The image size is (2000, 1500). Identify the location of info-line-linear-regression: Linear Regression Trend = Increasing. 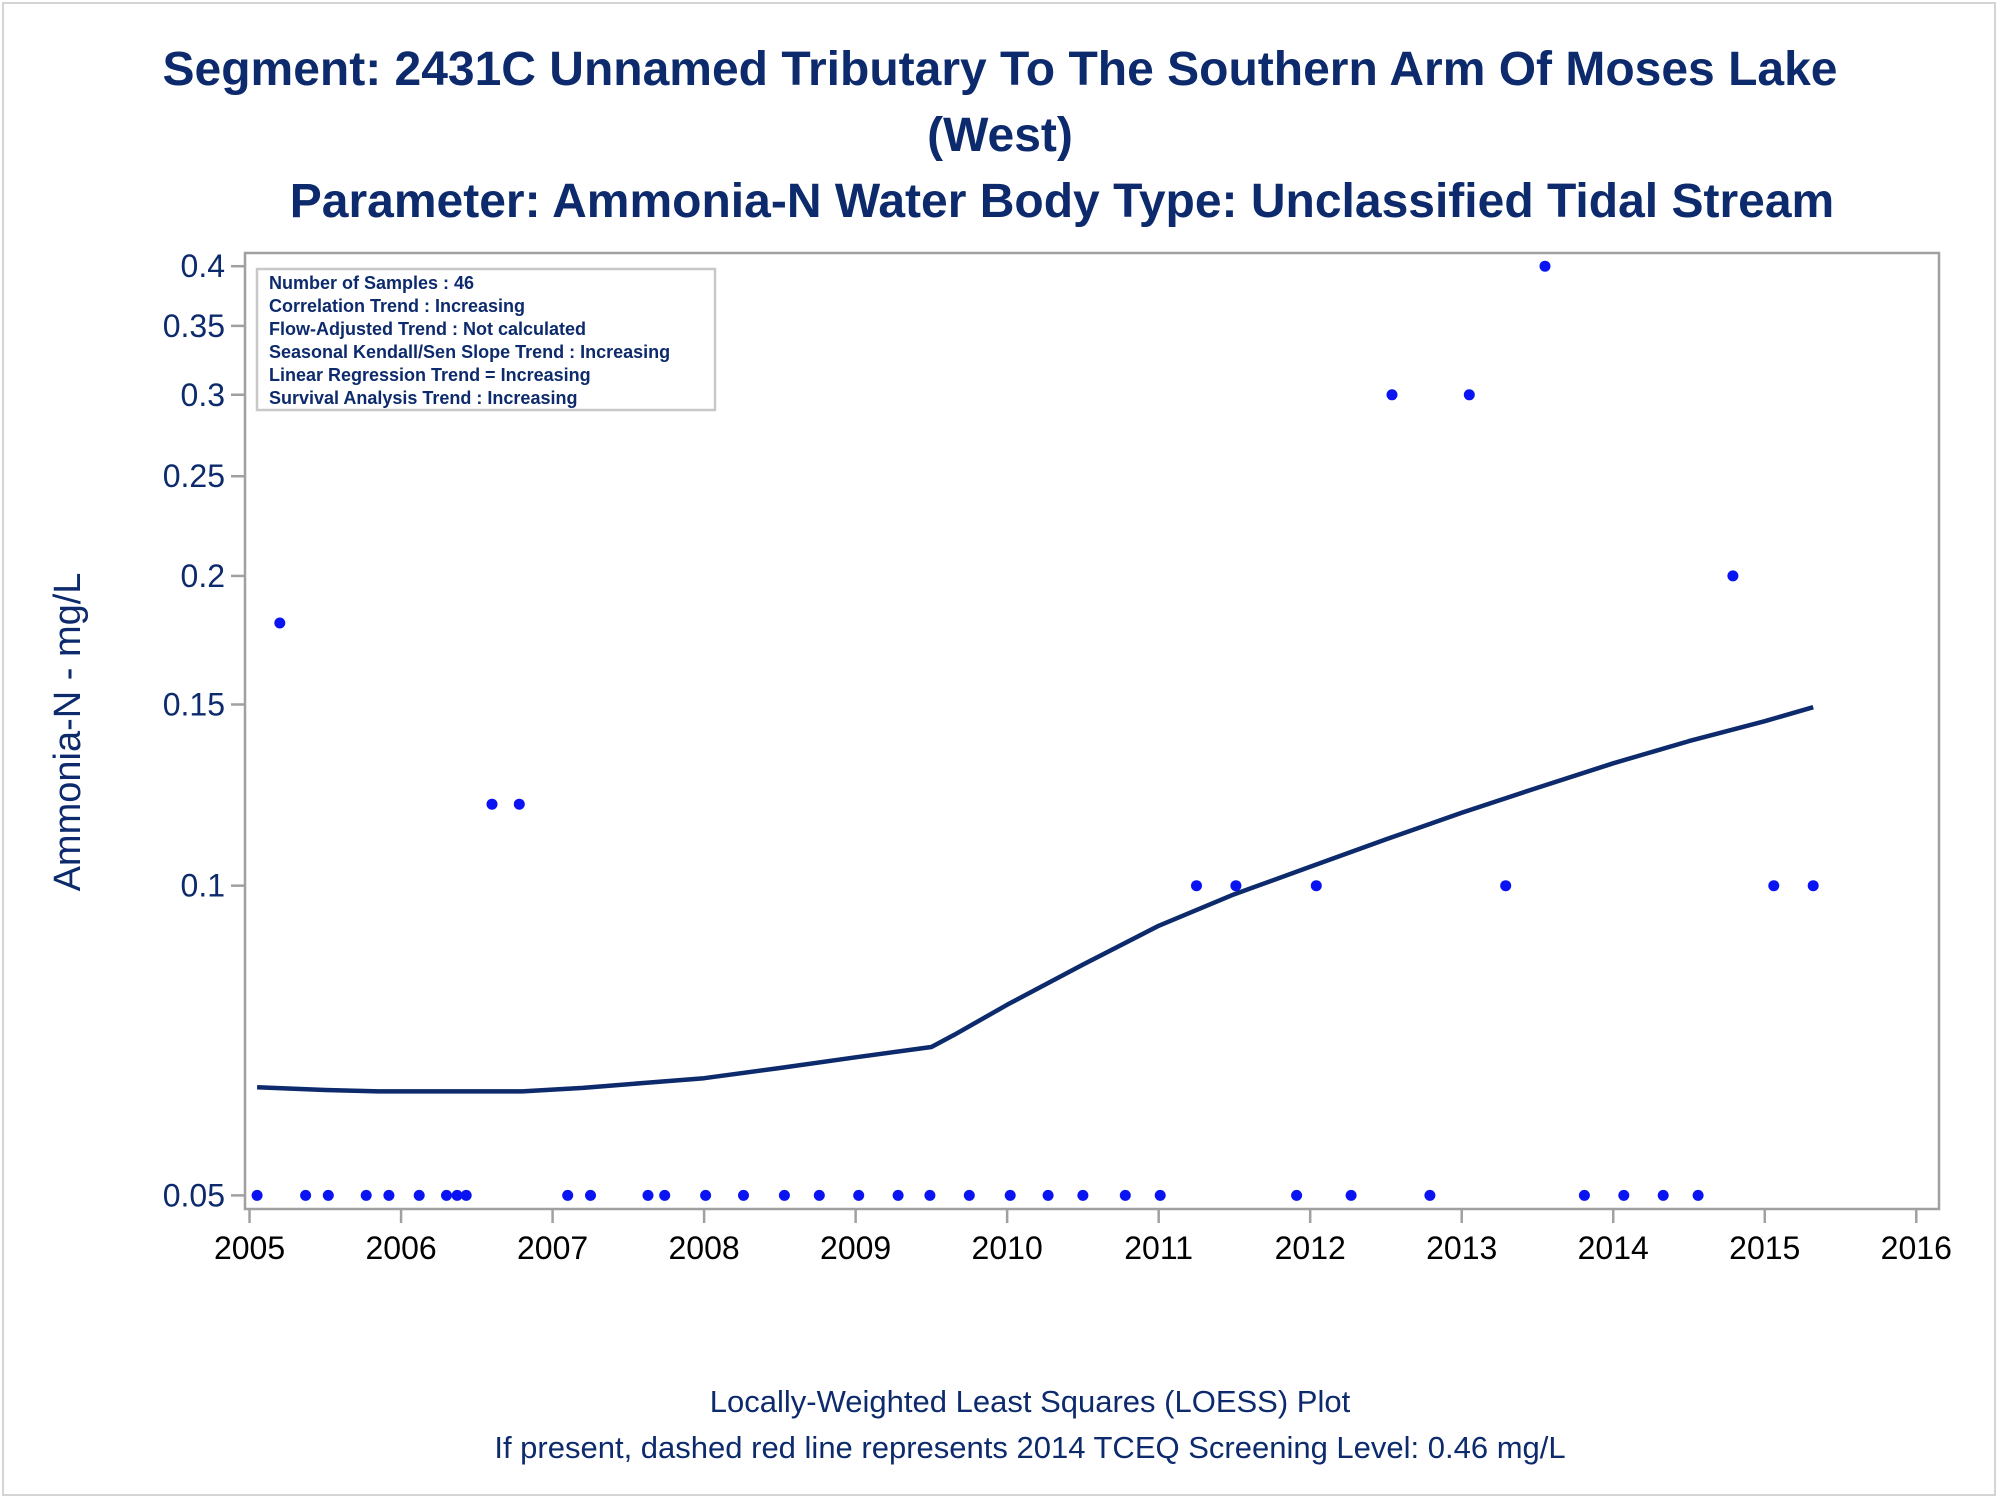
(430, 375).